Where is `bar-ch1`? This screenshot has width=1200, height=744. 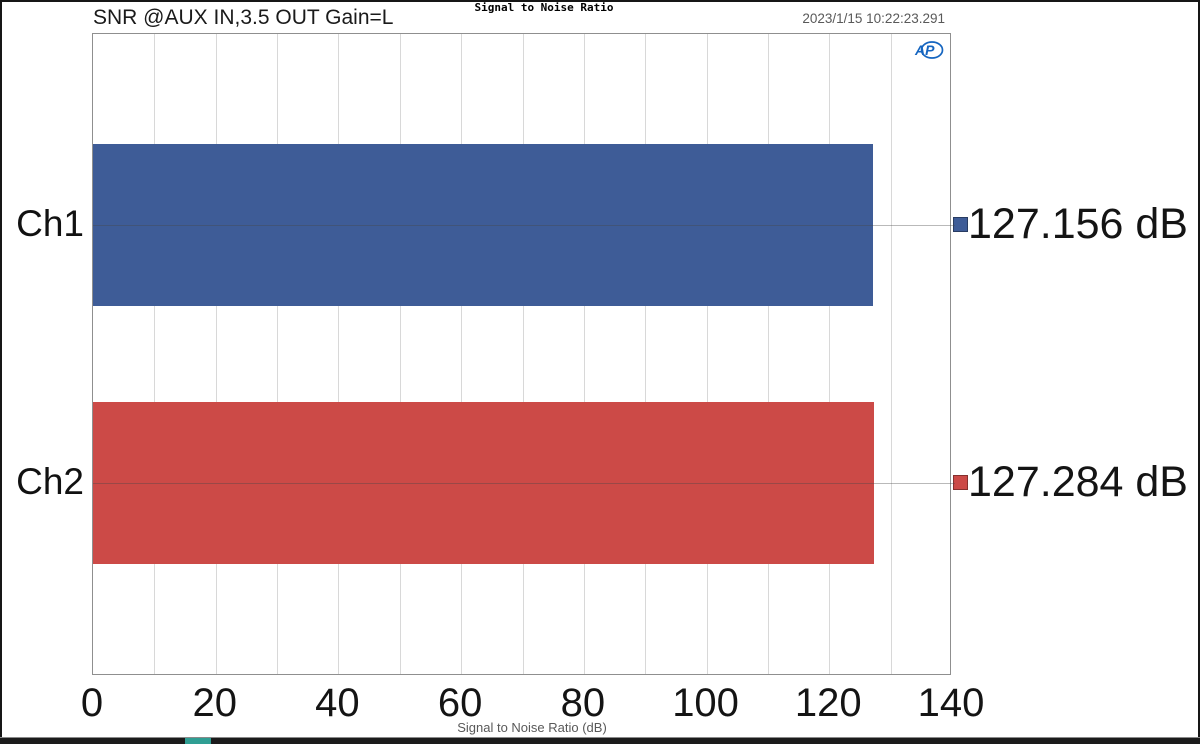
bar-ch1 is located at coordinates (483, 225).